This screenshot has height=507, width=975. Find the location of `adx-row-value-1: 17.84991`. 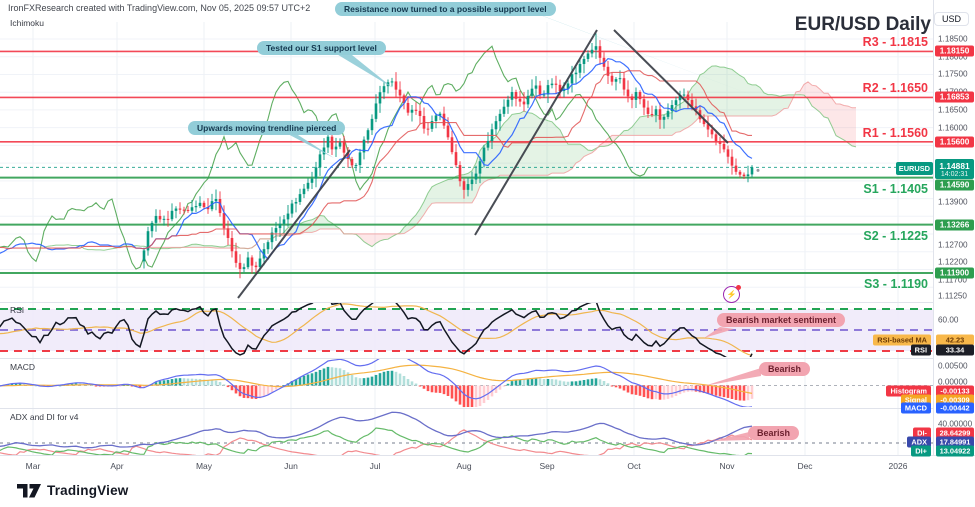

adx-row-value-1: 17.84991 is located at coordinates (955, 442).